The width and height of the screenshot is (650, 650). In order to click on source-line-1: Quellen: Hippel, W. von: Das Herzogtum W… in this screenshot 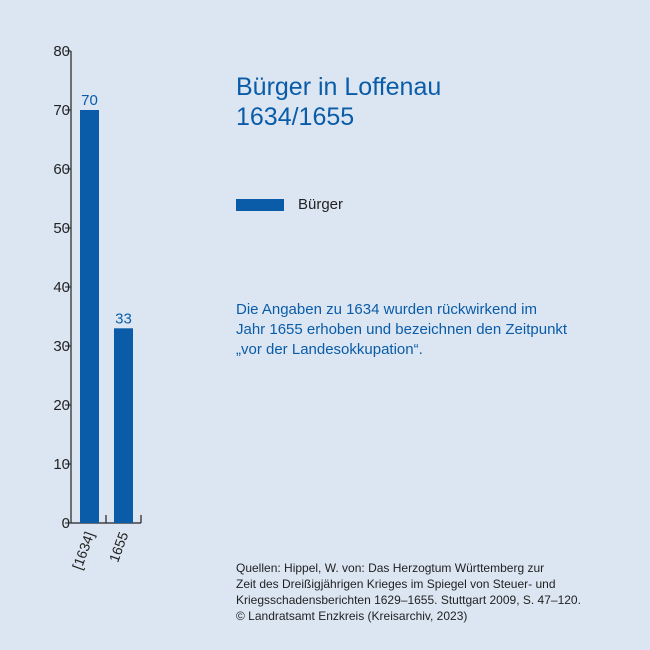, I will do `click(390, 568)`.